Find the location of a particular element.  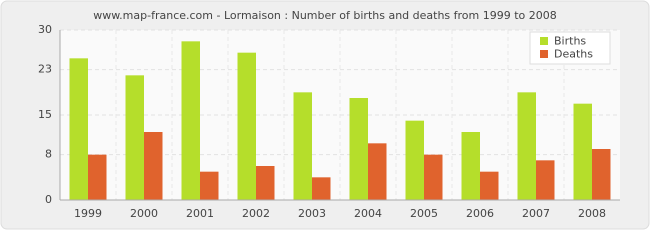

legend-label: Births is located at coordinates (570, 41).